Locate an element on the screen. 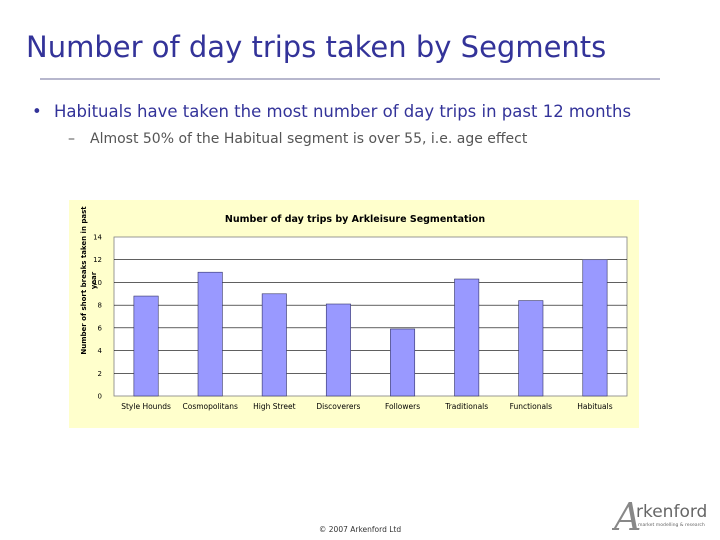 This screenshot has height=540, width=720. x-tick-label: Traditionals is located at coordinates (466, 406).